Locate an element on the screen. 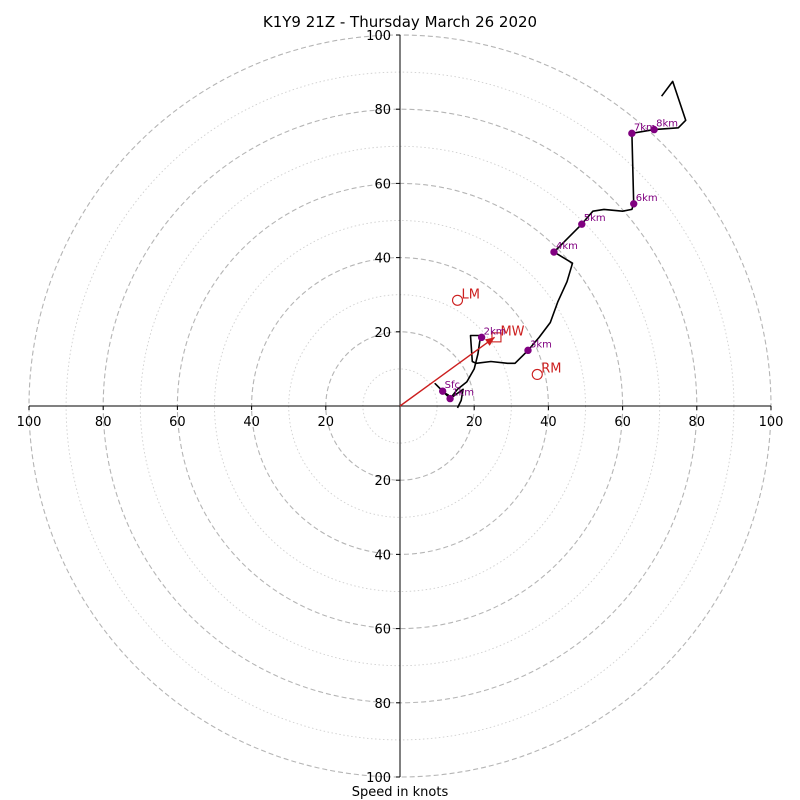 The width and height of the screenshot is (800, 800). height-label-4km: 4km is located at coordinates (567, 246).